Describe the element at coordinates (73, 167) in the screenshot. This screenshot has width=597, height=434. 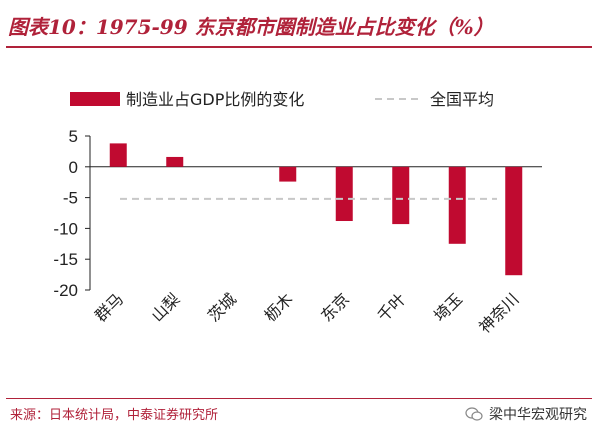
I see `y-tick-label: 0` at that location.